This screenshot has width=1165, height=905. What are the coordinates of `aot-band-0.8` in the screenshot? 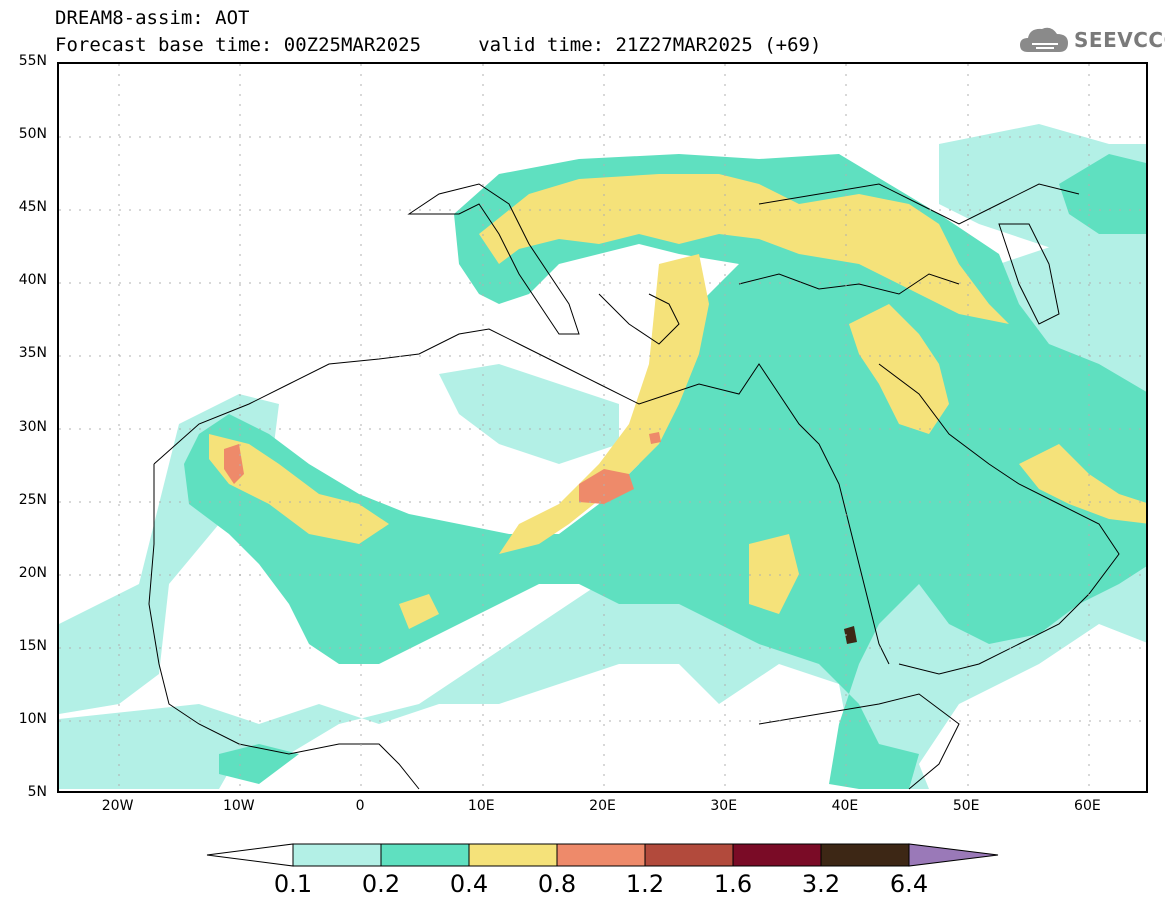 It's located at (442, 468).